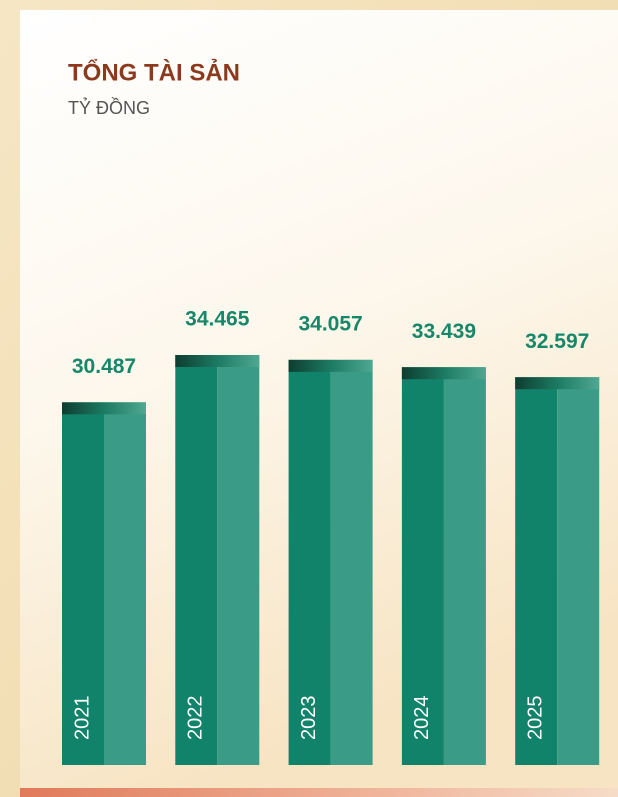  What do you see at coordinates (557, 341) in the screenshot?
I see `value-label: 32.597` at bounding box center [557, 341].